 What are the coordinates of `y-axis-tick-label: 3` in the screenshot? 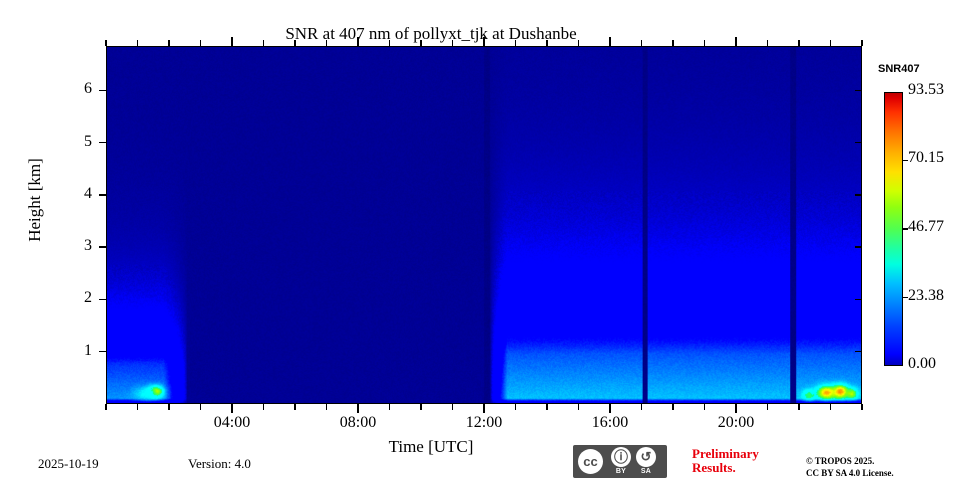 It's located at (88, 246).